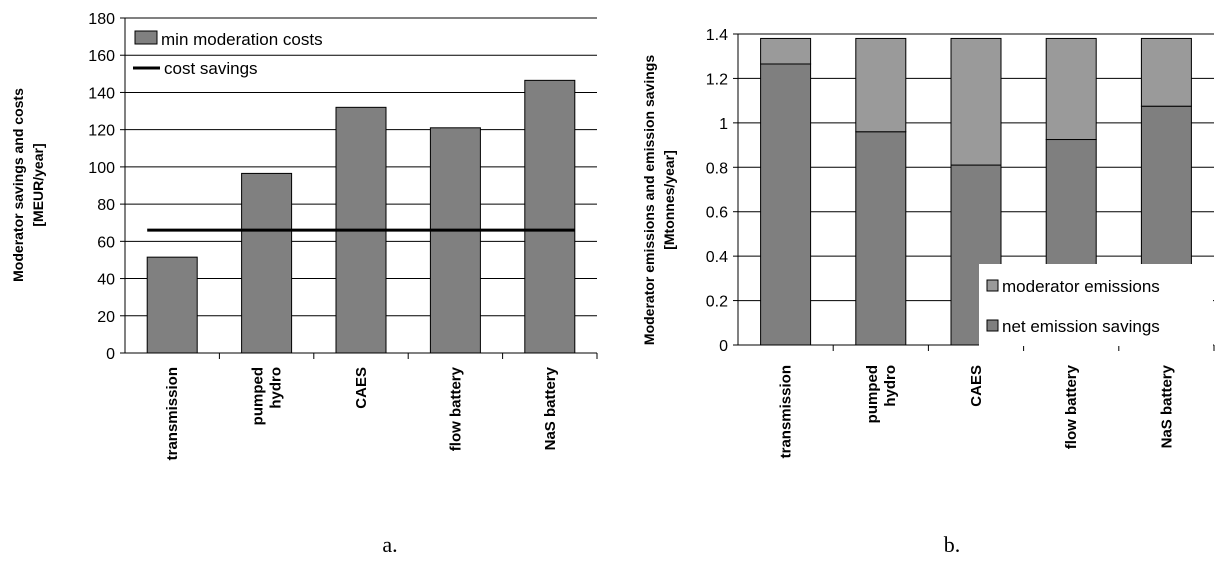  What do you see at coordinates (1166, 72) in the screenshot?
I see `chart-b-bar-nas-battery-moderator-emissions` at bounding box center [1166, 72].